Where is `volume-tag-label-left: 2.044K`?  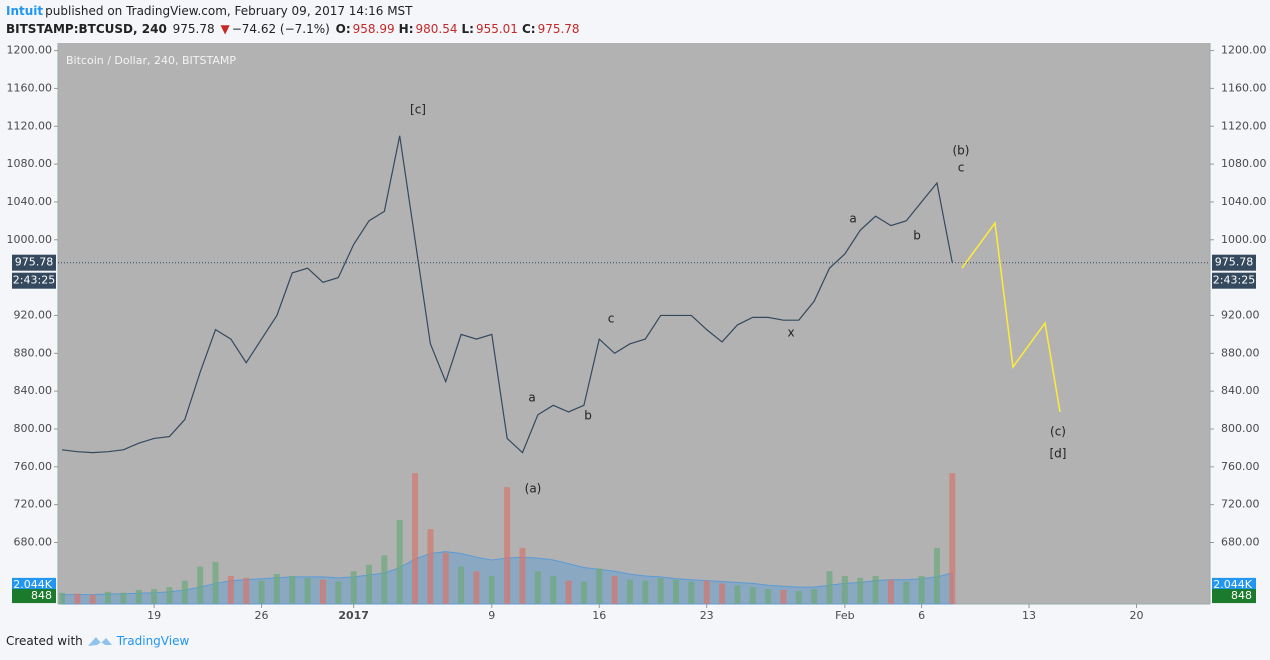 volume-tag-label-left: 2.044K is located at coordinates (32, 584).